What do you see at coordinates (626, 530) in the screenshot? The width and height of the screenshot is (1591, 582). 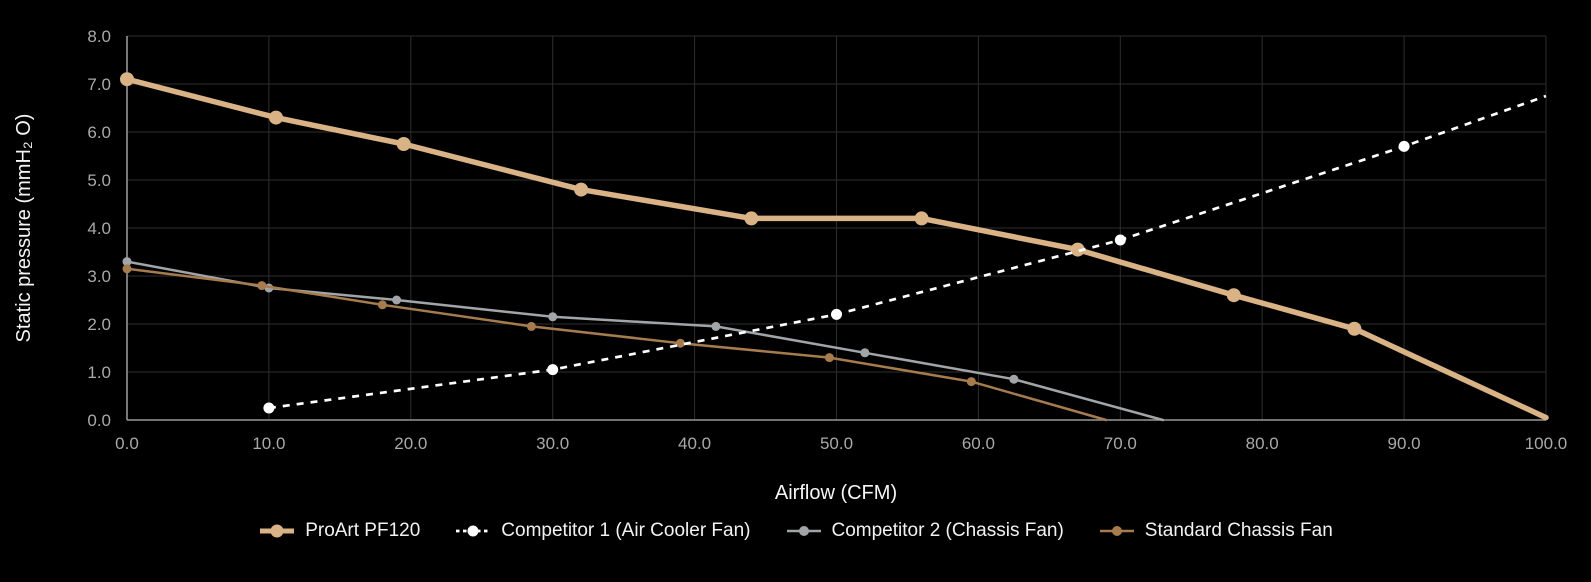 I see `legend-label: Competitor 1 (Air Cooler Fan)` at bounding box center [626, 530].